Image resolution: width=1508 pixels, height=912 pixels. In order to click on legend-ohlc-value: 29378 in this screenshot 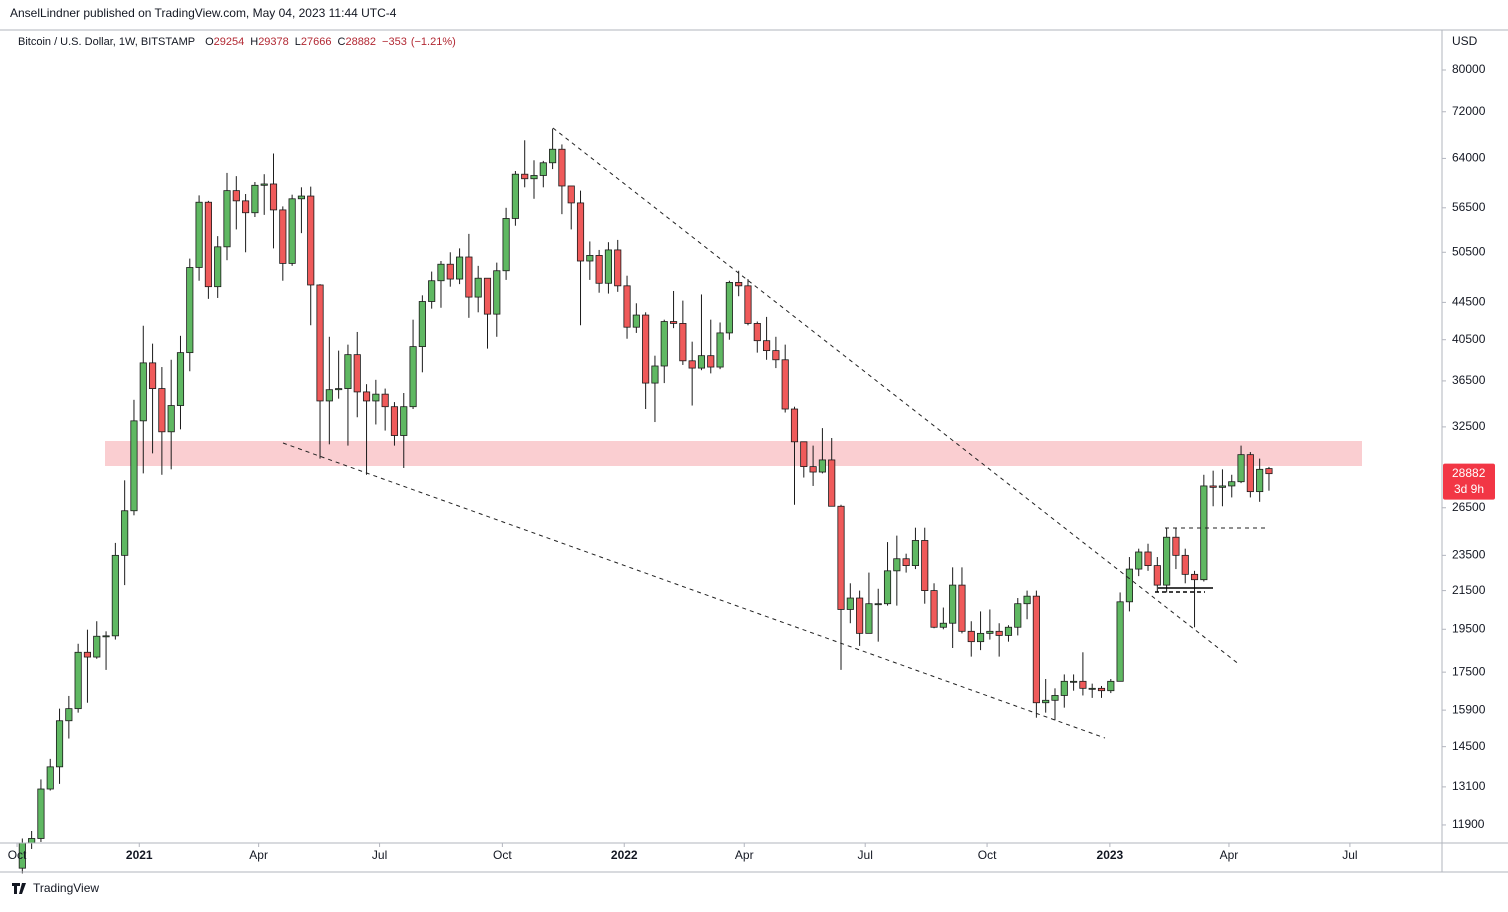, I will do `click(273, 42)`.